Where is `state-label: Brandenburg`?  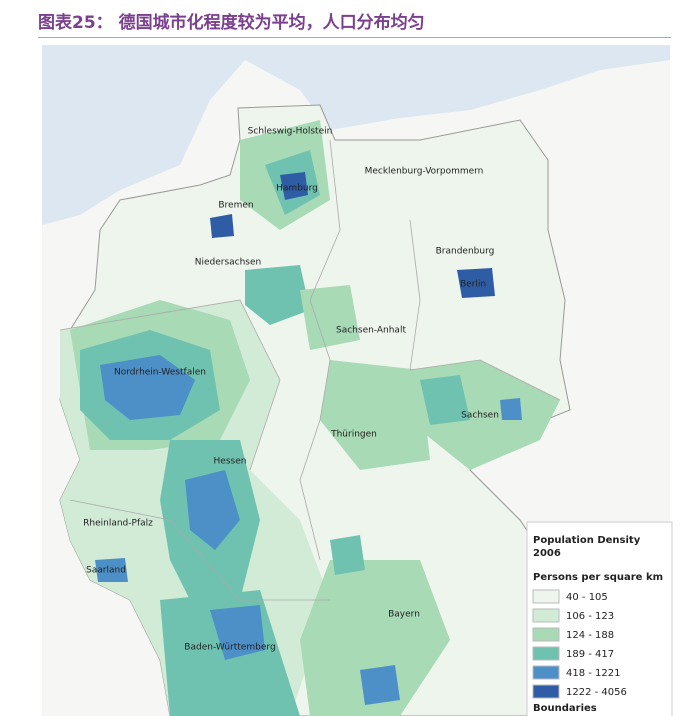 state-label: Brandenburg is located at coordinates (465, 252).